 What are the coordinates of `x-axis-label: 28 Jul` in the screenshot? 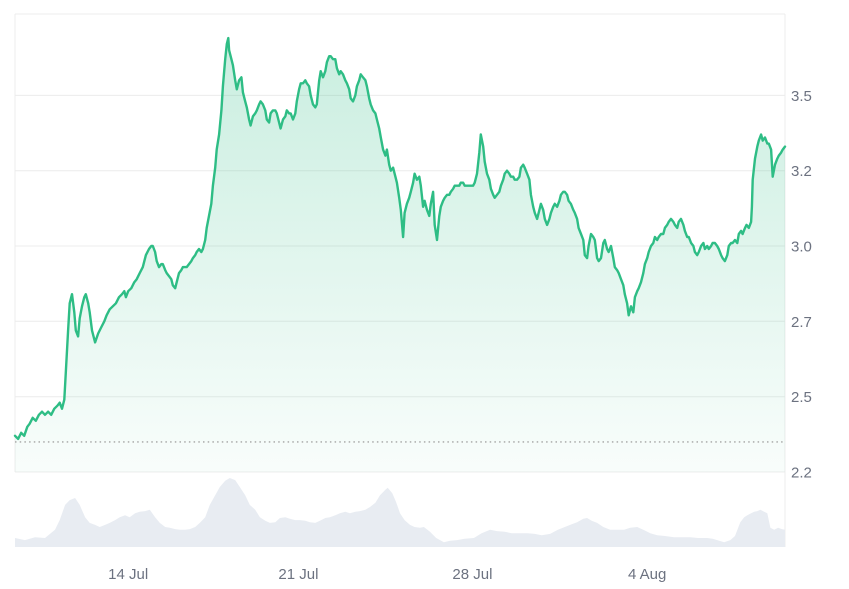 It's located at (472, 574).